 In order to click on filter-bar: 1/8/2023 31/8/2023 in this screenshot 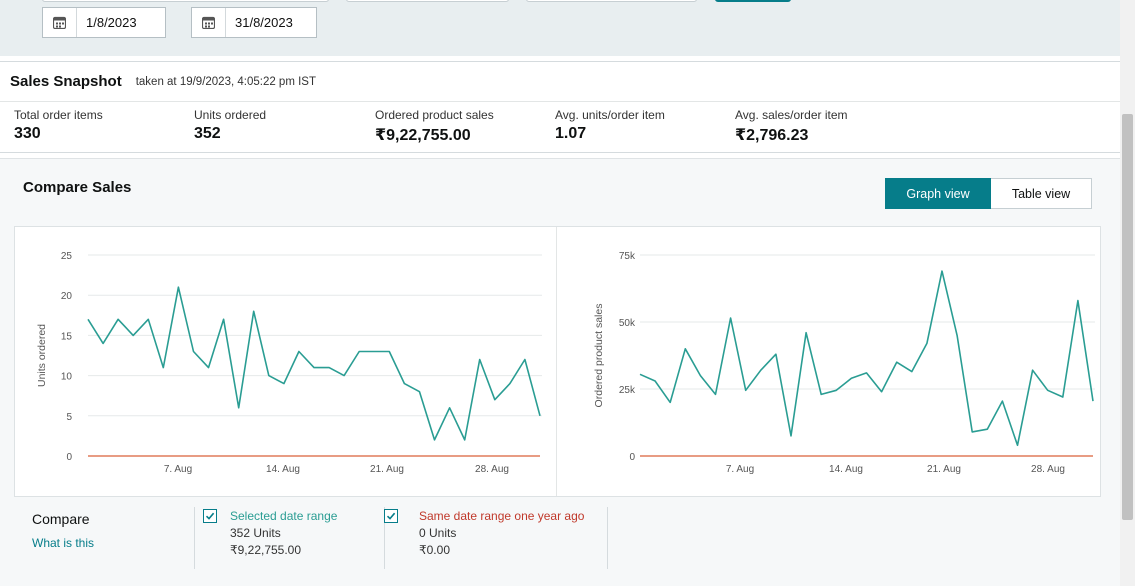, I will do `click(560, 28)`.